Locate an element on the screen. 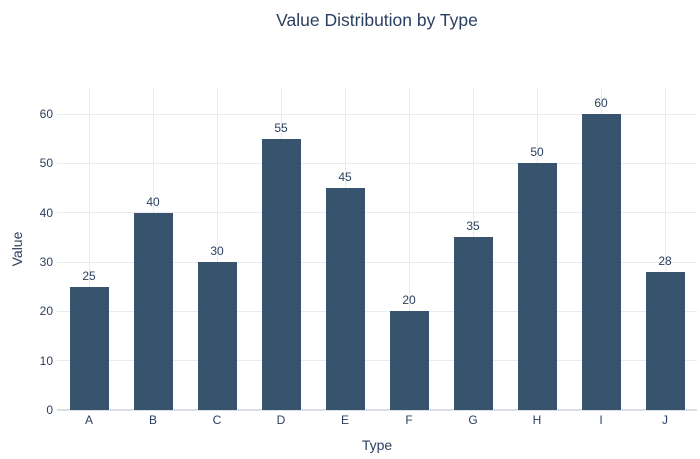 This screenshot has height=459, width=700. bar-A is located at coordinates (89, 348).